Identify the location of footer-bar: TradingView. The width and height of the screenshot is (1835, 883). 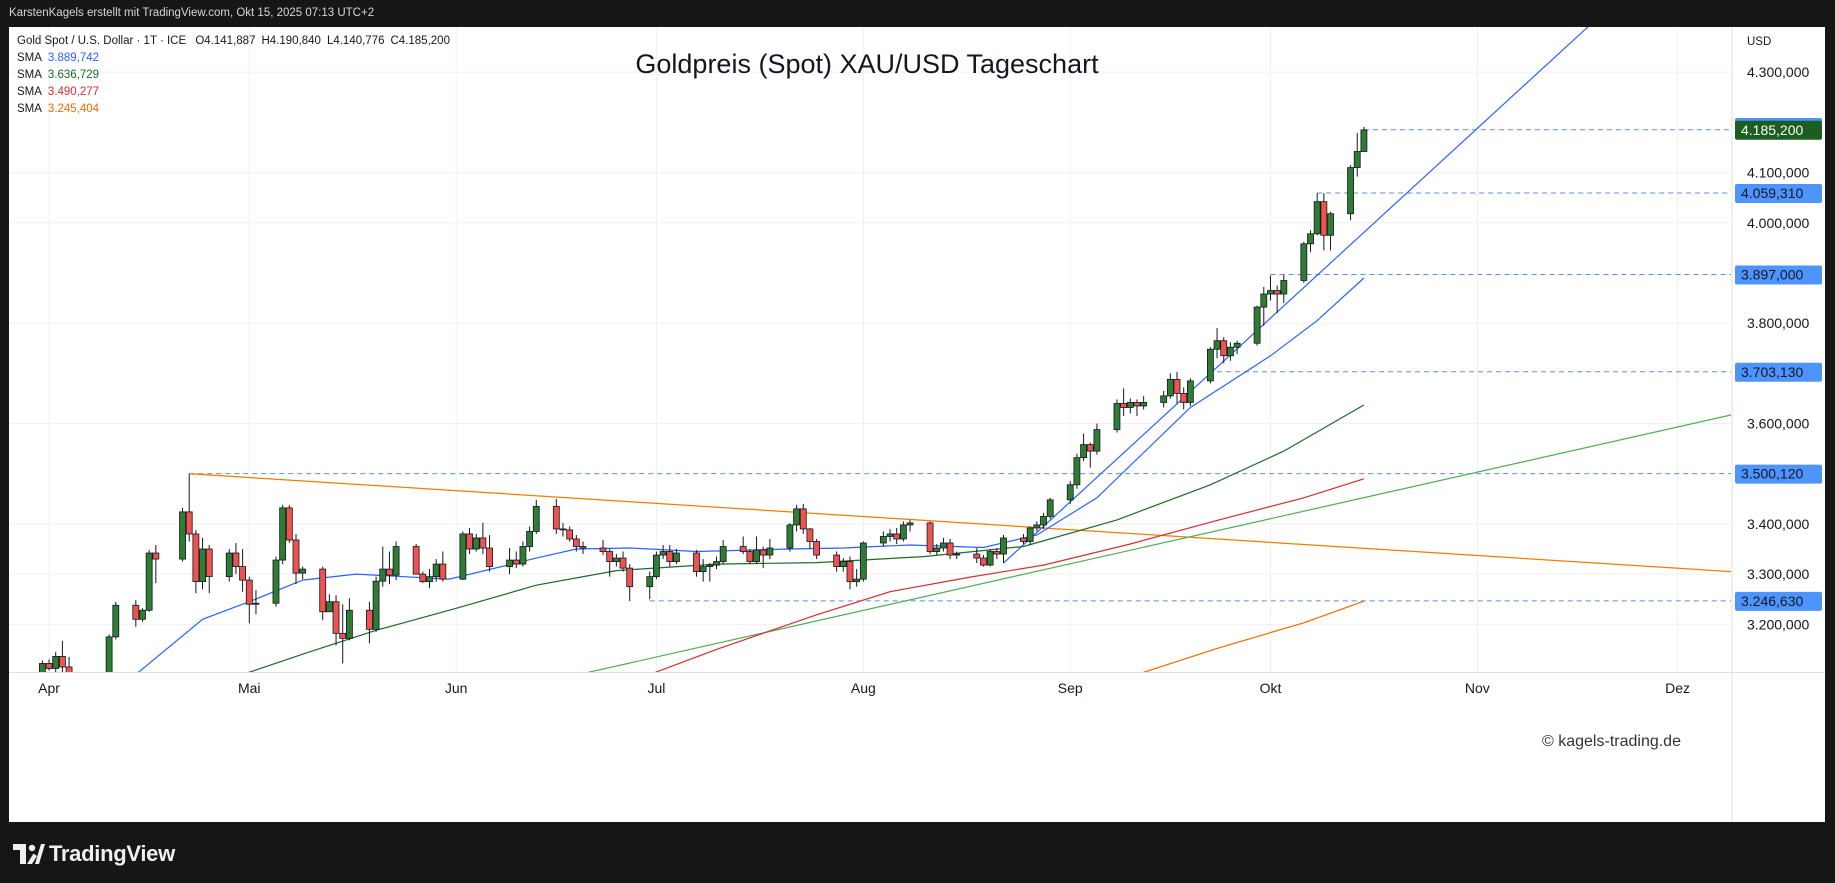
(917, 852).